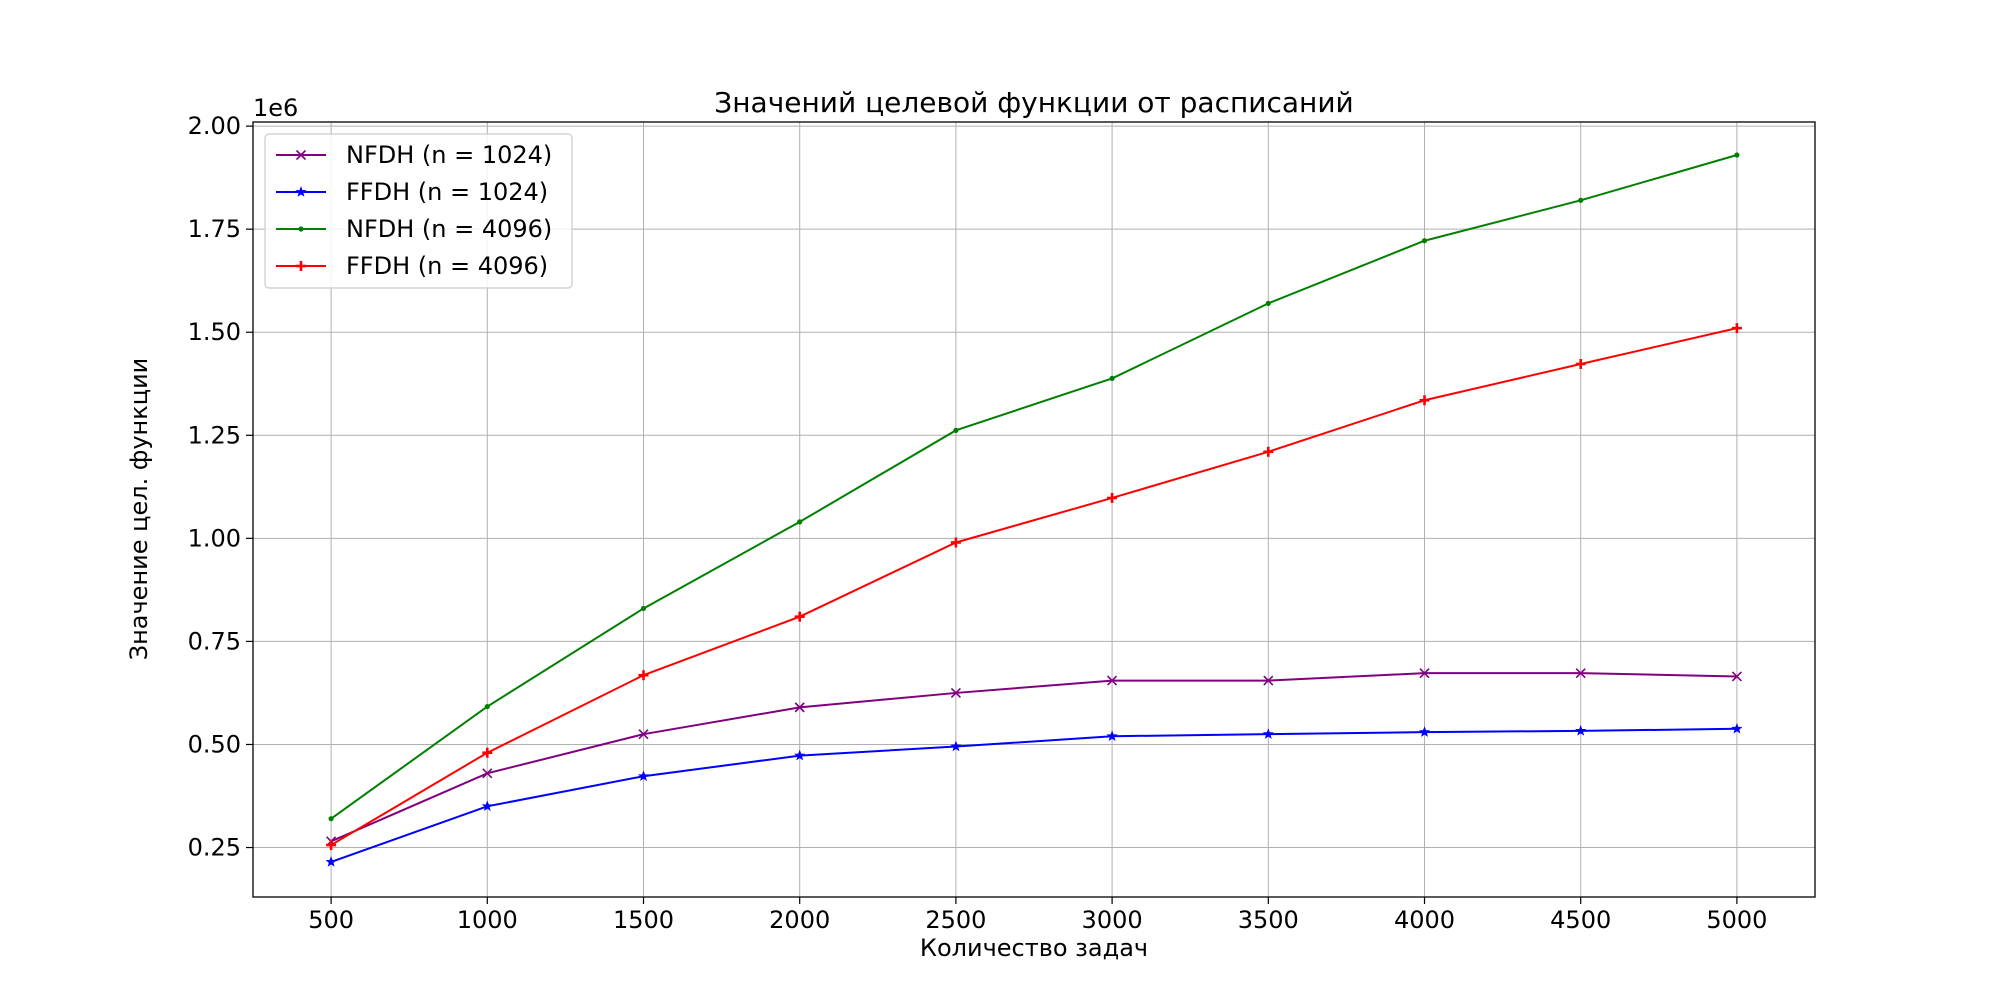 This screenshot has height=1000, width=2000. Describe the element at coordinates (1033, 102) in the screenshot. I see `chart-title: Значений целевой функции от расписаний` at that location.